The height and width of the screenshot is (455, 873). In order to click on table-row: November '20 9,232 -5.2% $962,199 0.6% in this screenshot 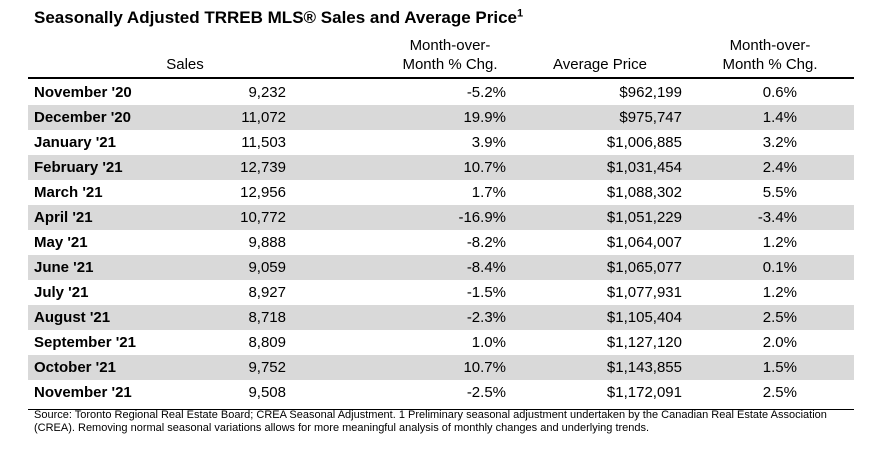, I will do `click(441, 92)`.